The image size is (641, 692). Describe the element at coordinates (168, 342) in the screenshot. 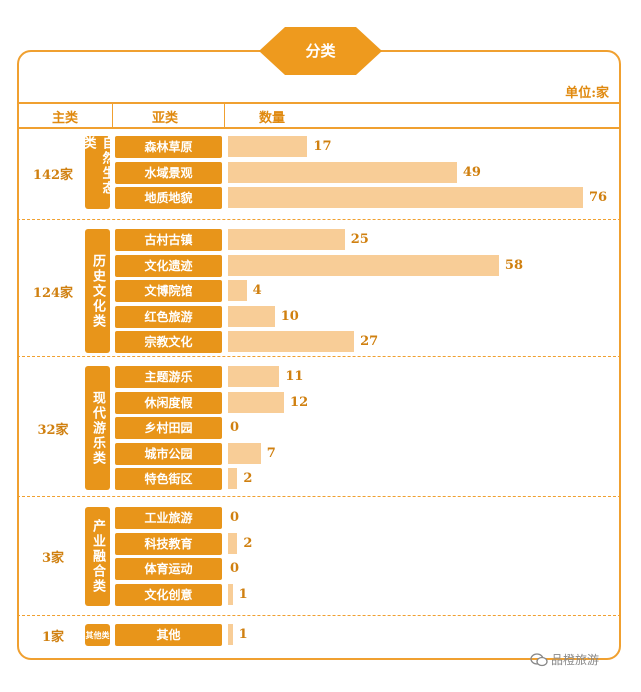

I see `subcategory-label: 宗教文化` at that location.